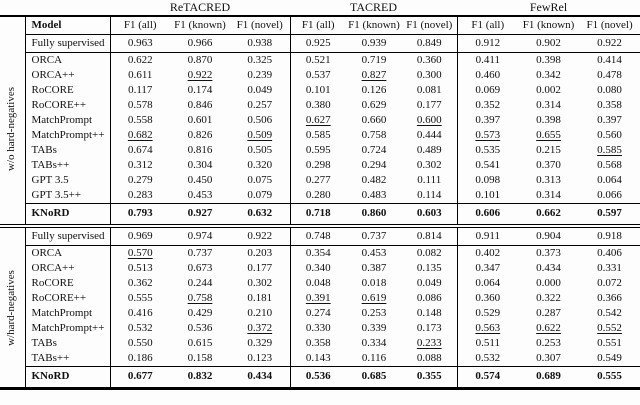 The image size is (640, 405). Describe the element at coordinates (200, 327) in the screenshot. I see `value-cell: 0.536` at that location.